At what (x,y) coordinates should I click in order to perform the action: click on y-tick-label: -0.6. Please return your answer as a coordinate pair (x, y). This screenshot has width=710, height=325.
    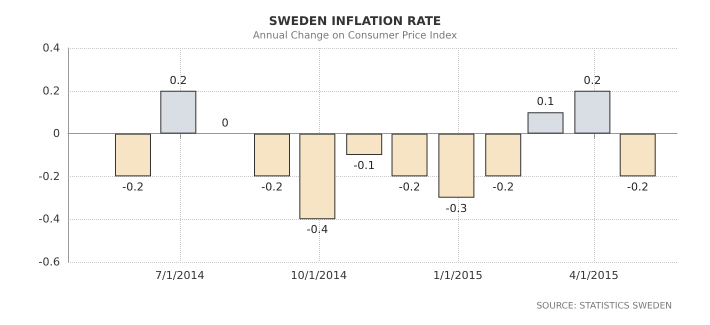
    Looking at the image, I should click on (49, 262).